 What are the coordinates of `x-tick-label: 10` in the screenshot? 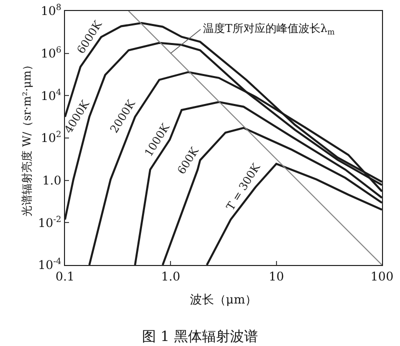 It's located at (276, 277).